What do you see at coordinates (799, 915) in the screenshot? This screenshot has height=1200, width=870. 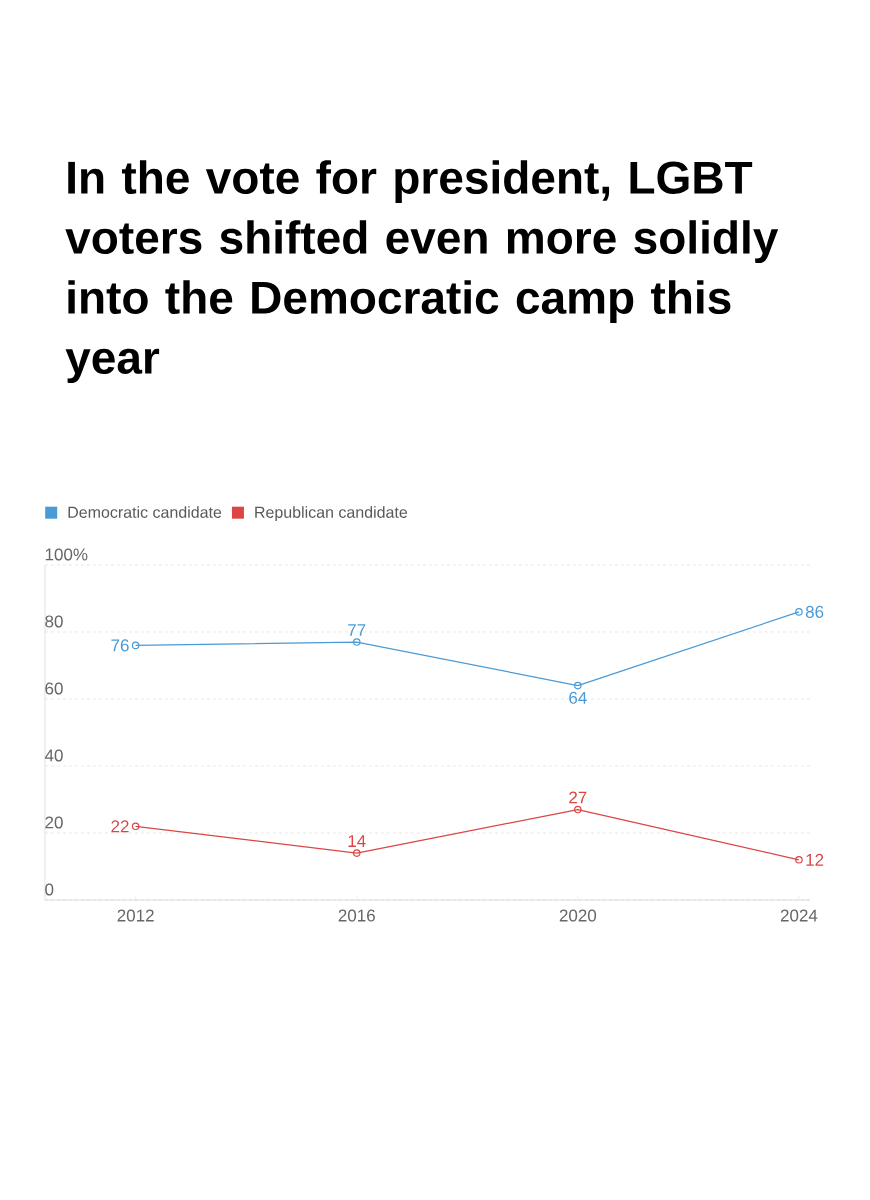 I see `x-tick-label: 2024` at bounding box center [799, 915].